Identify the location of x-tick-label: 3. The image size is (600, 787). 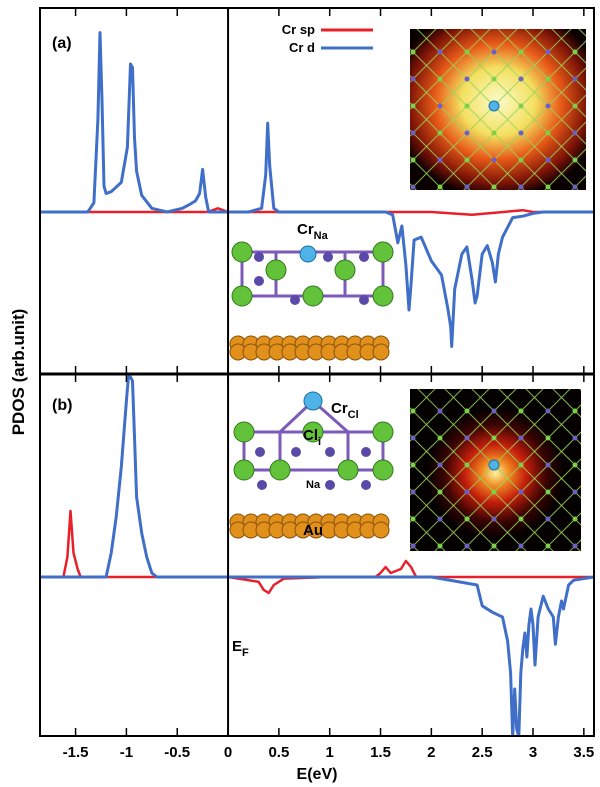
(533, 752).